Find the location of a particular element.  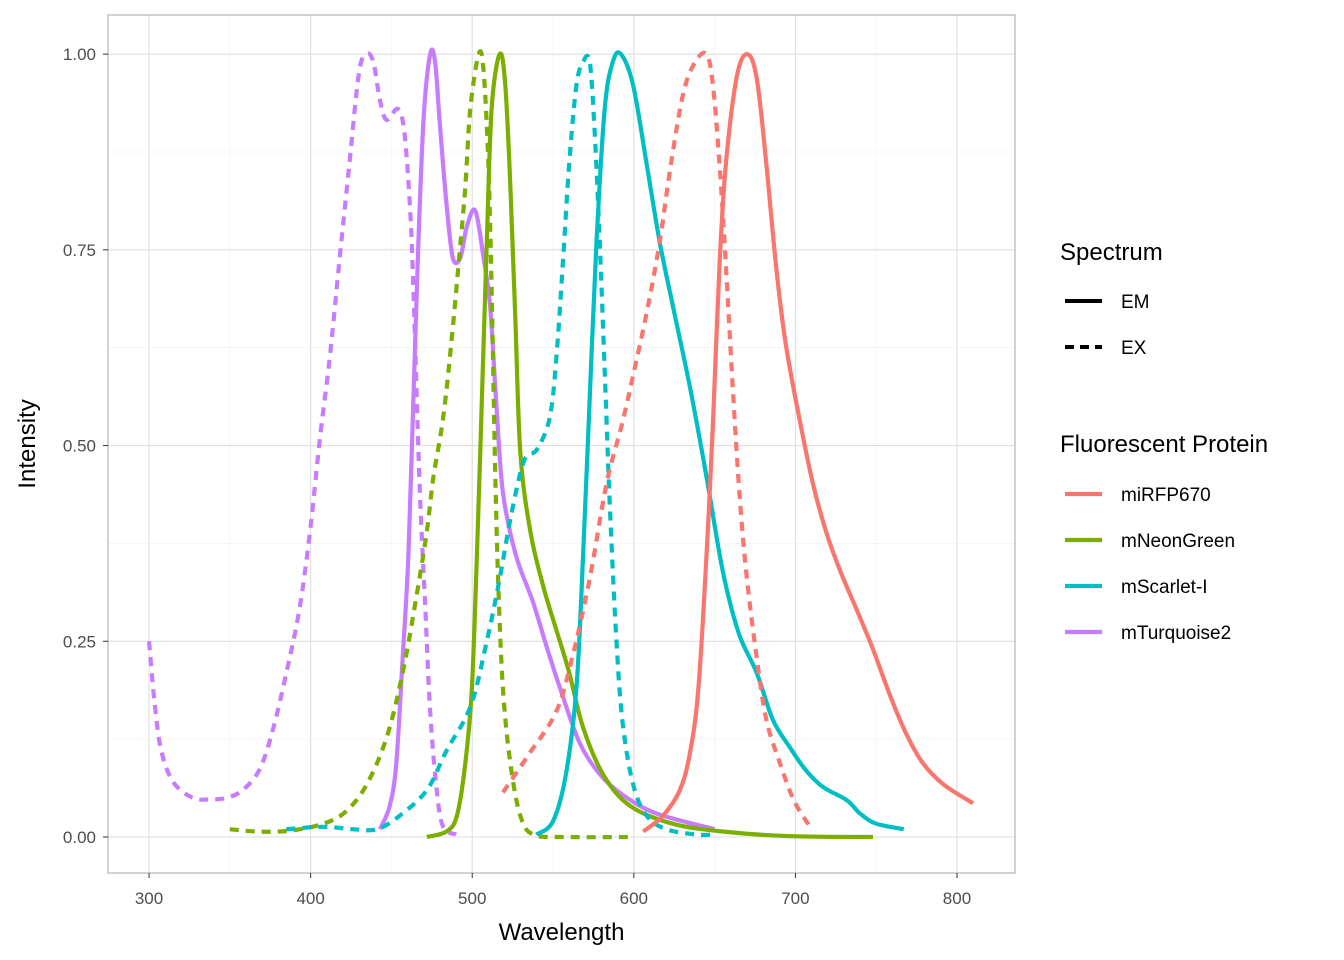

x-tick-label: 400 is located at coordinates (310, 898).